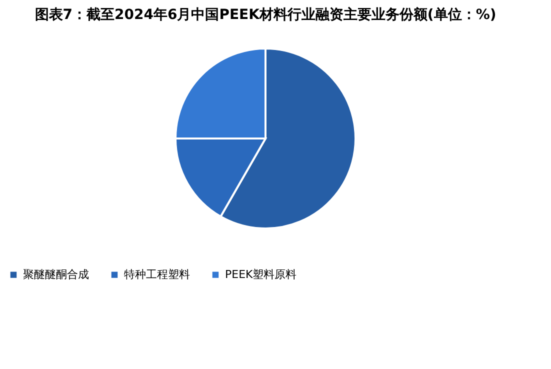 The image size is (551, 369). What do you see at coordinates (261, 274) in the screenshot?
I see `legend-label: PEEK塑料原料` at bounding box center [261, 274].